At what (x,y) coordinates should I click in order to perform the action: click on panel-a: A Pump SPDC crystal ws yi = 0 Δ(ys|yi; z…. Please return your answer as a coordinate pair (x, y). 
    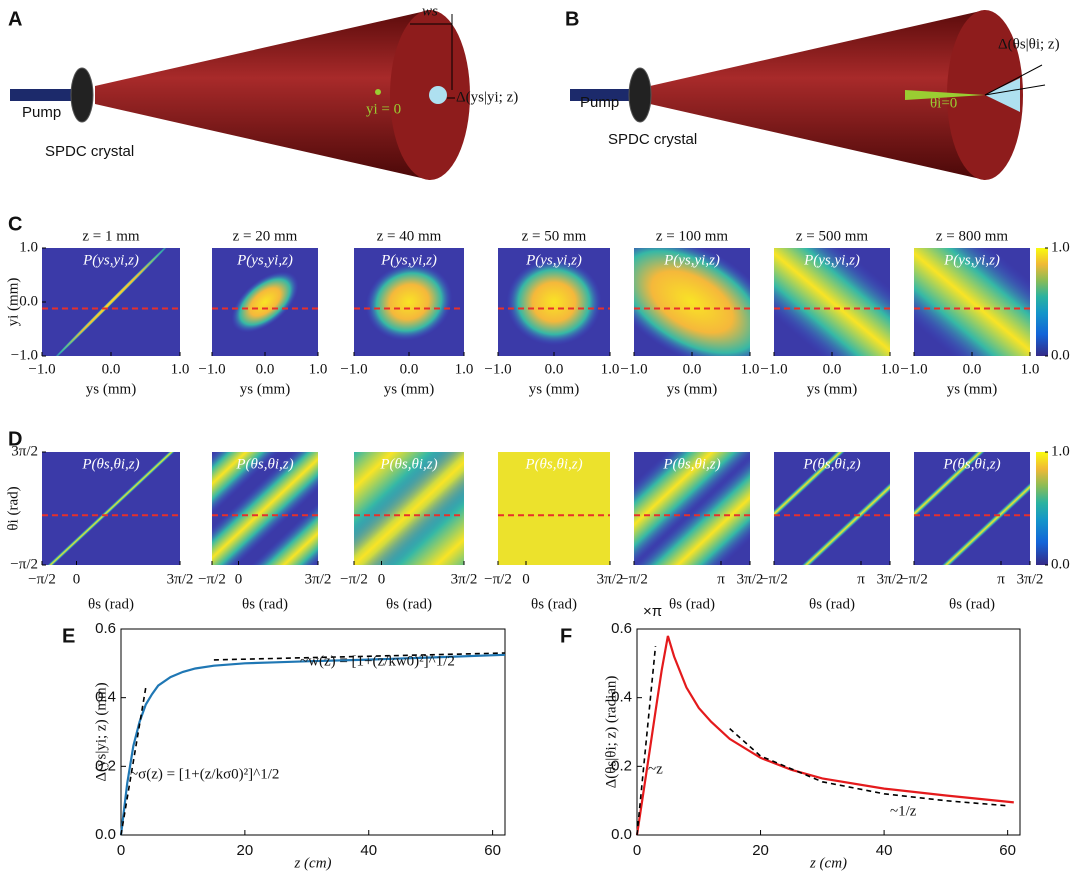
    Looking at the image, I should click on (263, 91).